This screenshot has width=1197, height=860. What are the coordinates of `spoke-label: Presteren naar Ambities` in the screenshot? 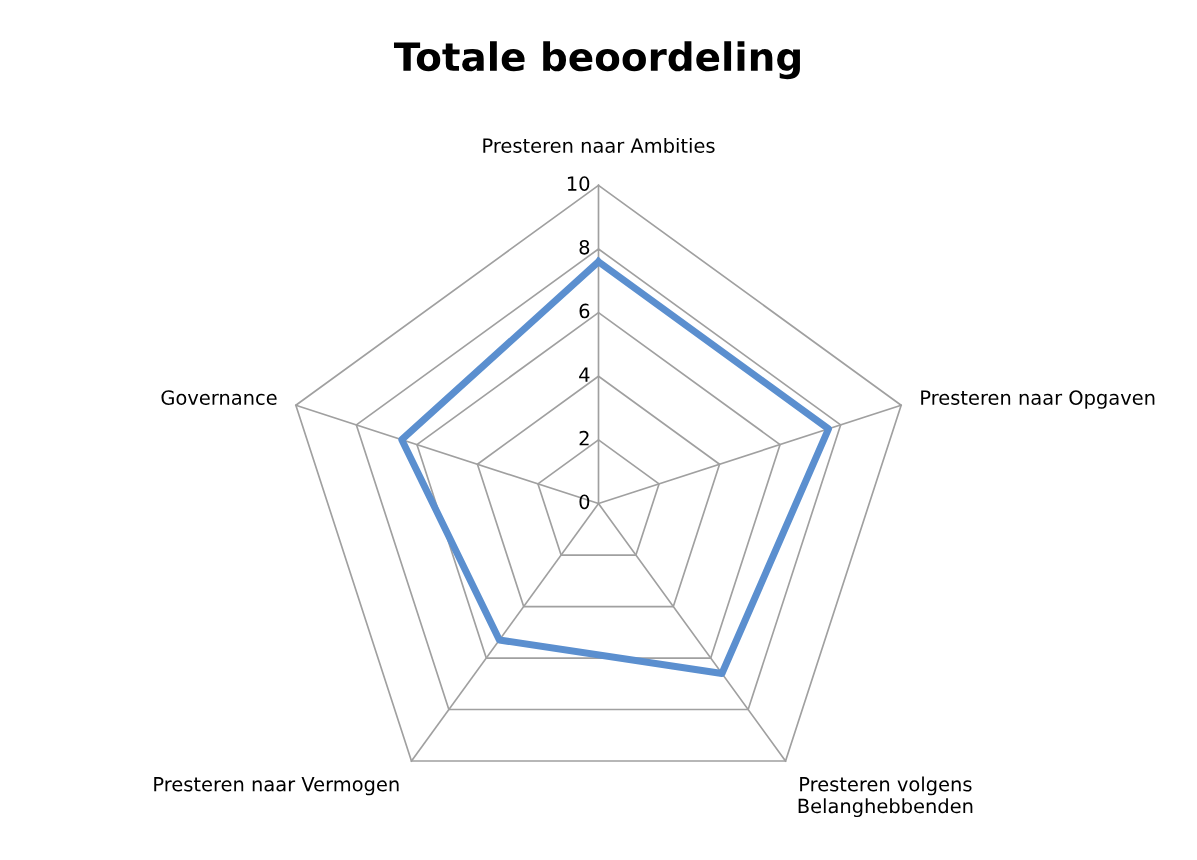 It's located at (599, 145).